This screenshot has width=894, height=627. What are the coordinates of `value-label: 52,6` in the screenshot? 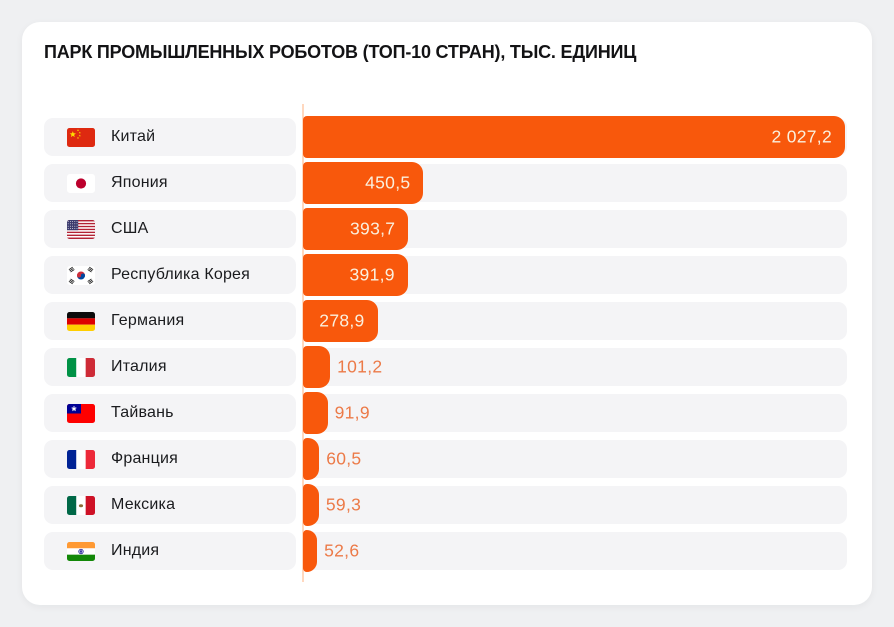 It's located at (342, 550).